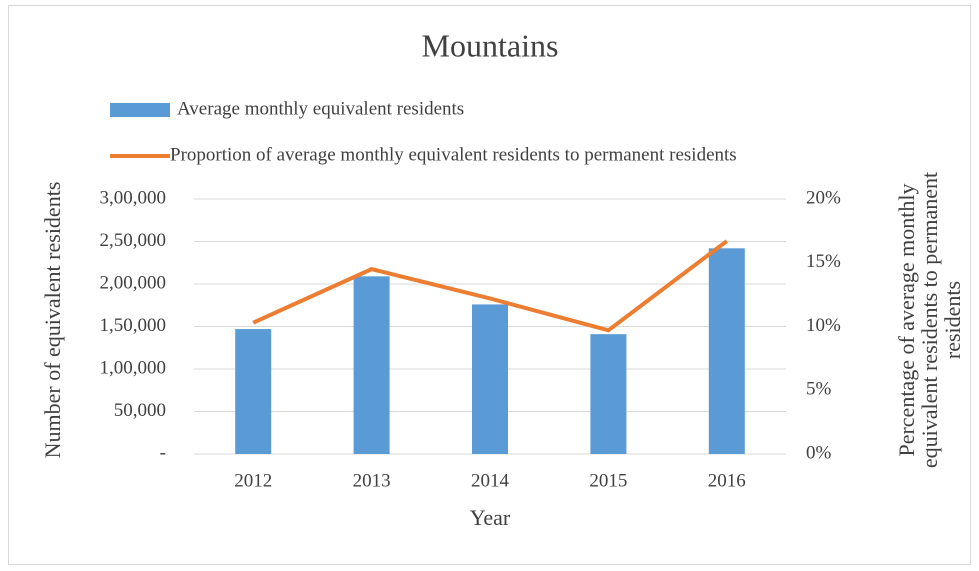 Image resolution: width=979 pixels, height=571 pixels. What do you see at coordinates (133, 325) in the screenshot?
I see `y-tick-label: 1,50,000` at bounding box center [133, 325].